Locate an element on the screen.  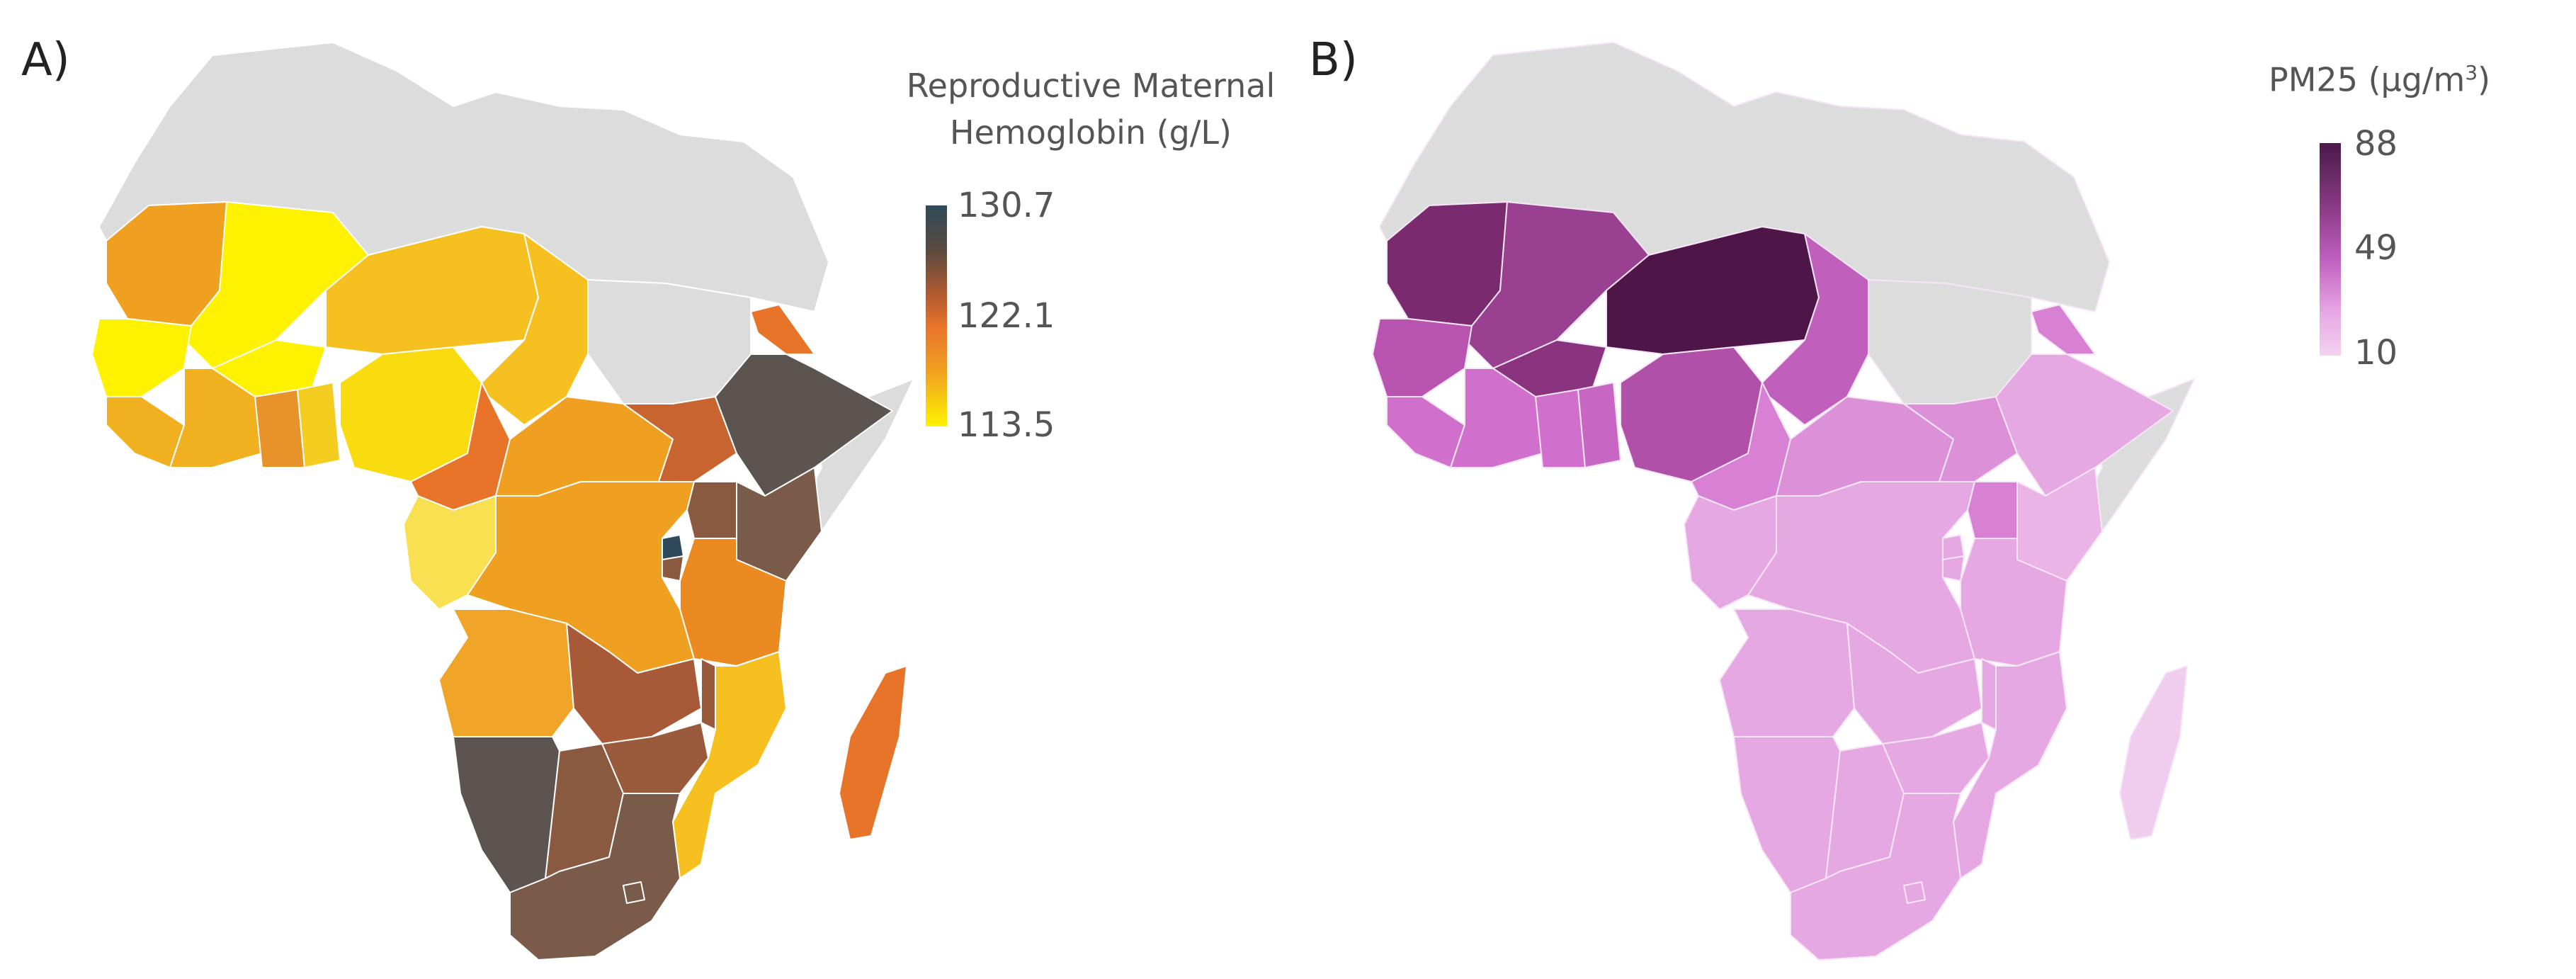
colorbar-b-tick-mid: 49 is located at coordinates (2376, 248).